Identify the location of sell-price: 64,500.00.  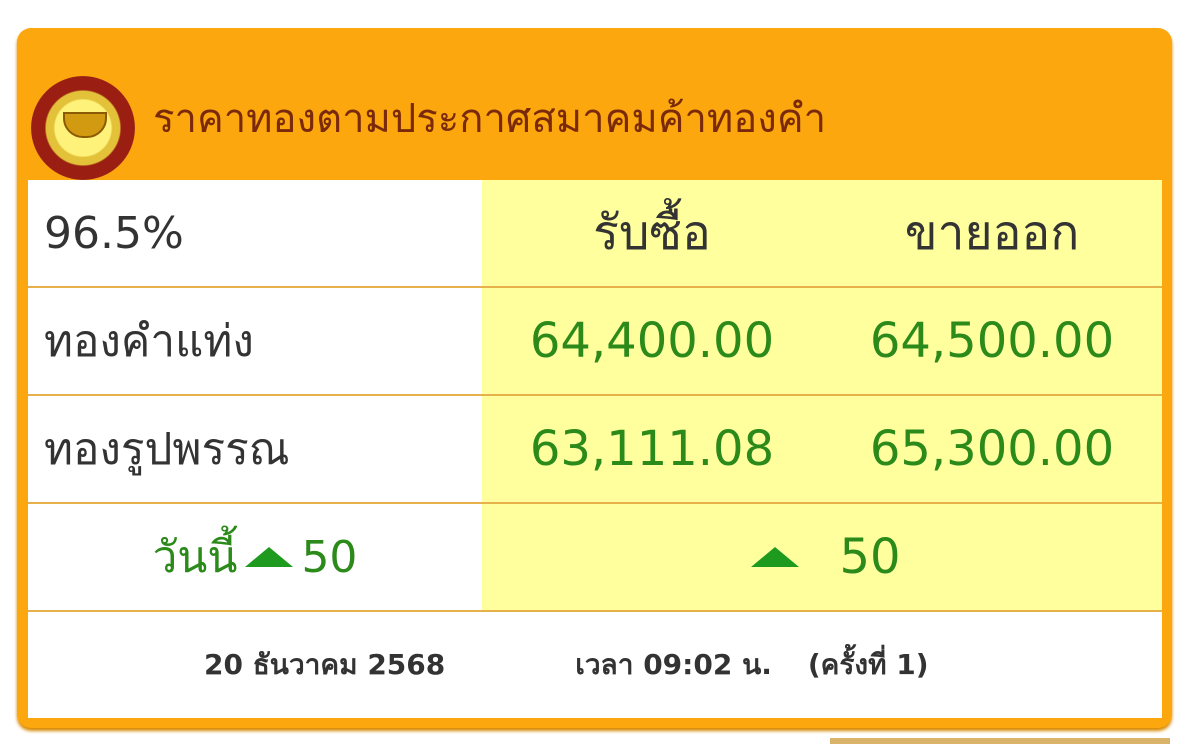
(992, 341).